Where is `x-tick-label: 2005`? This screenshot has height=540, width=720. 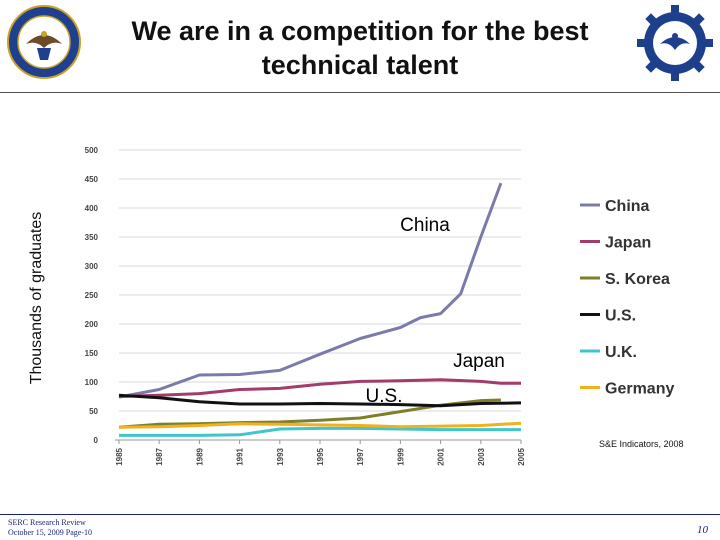
x-tick-label: 2005 is located at coordinates (521, 456).